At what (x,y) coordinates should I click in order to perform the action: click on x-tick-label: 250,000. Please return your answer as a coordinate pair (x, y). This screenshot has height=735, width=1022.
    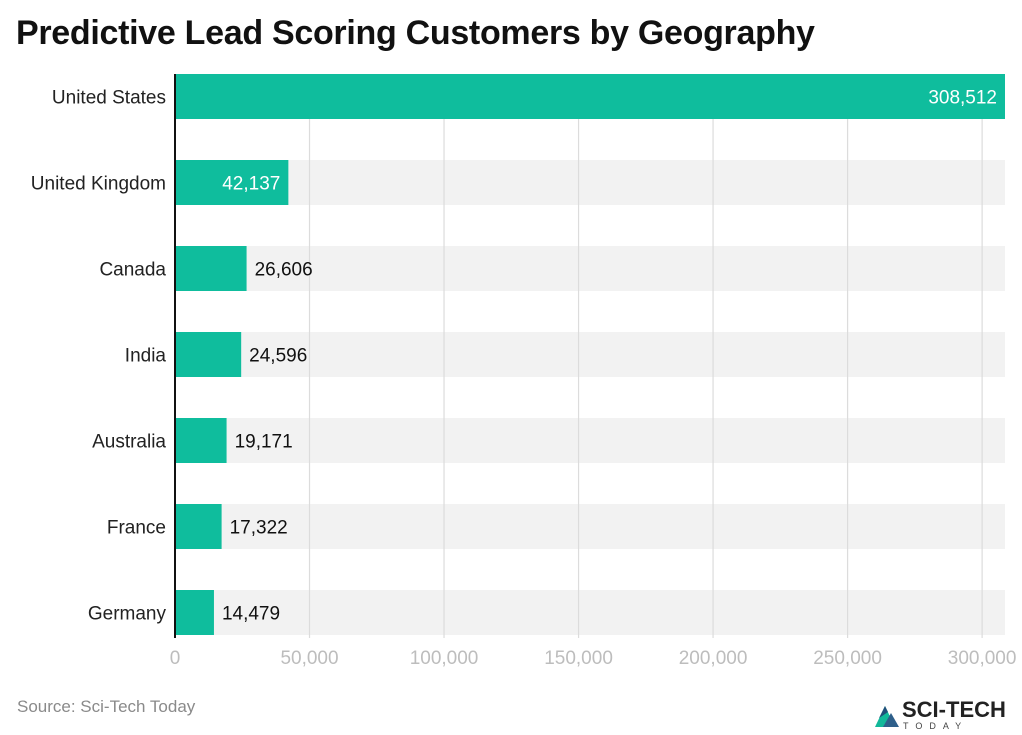
    Looking at the image, I should click on (847, 658).